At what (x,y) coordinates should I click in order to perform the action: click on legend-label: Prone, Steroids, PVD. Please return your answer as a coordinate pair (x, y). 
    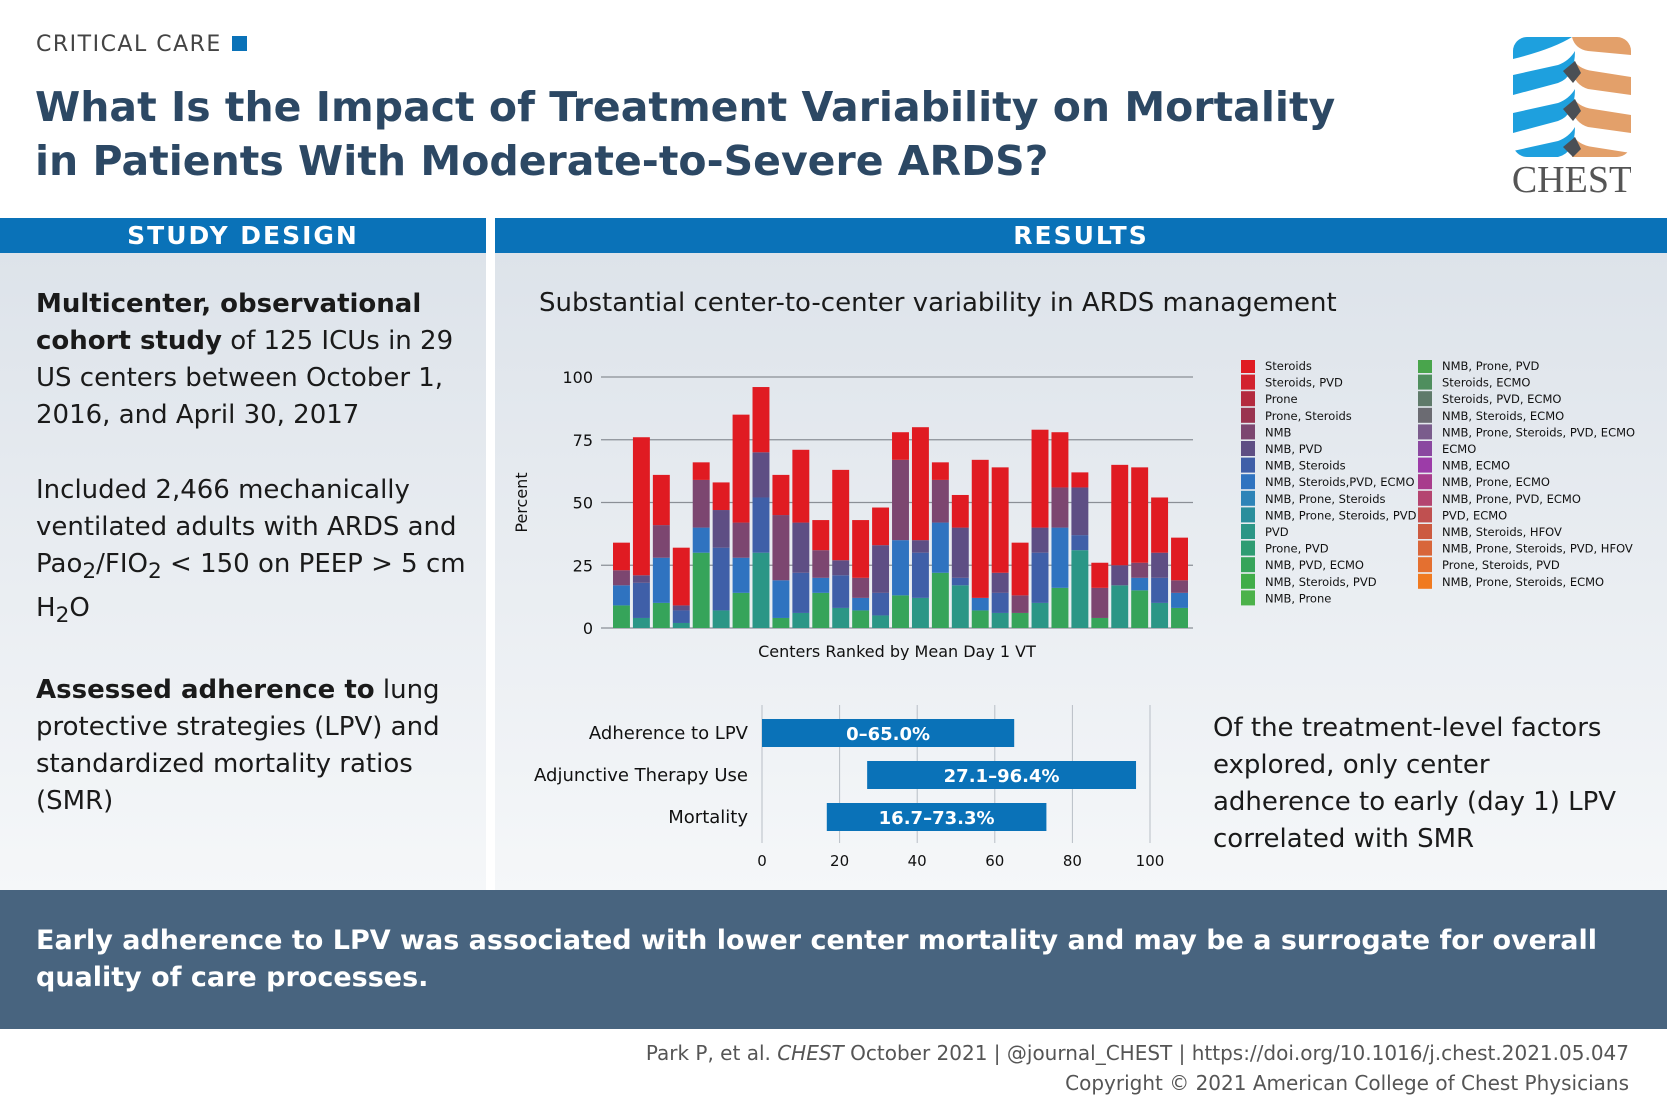
    Looking at the image, I should click on (1501, 565).